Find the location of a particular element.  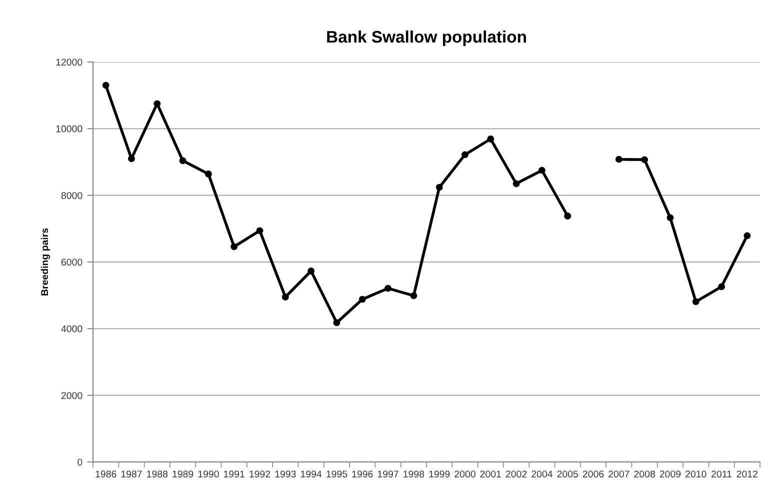

x-tick-label: 1990 is located at coordinates (208, 474).